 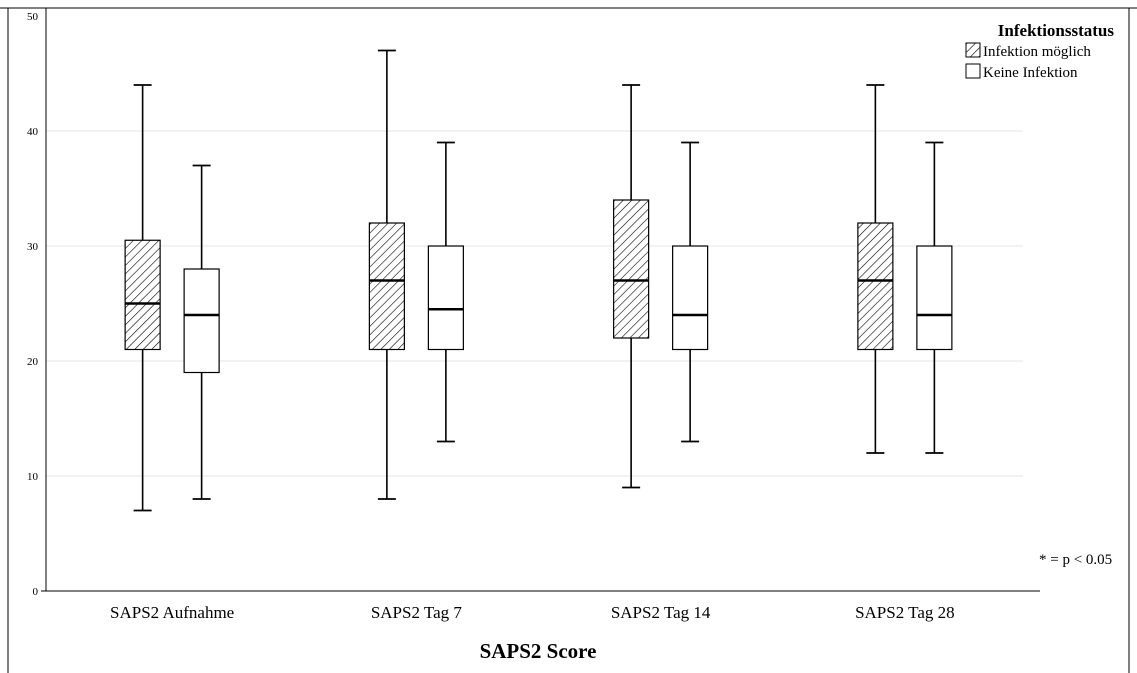 I want to click on x-tick-label-3: SAPS2 Tag 14, so click(x=661, y=612).